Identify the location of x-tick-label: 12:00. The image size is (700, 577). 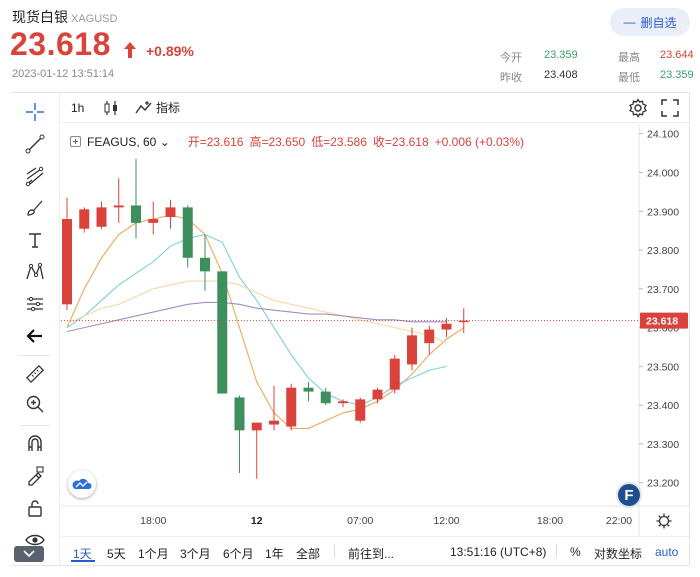
(446, 521).